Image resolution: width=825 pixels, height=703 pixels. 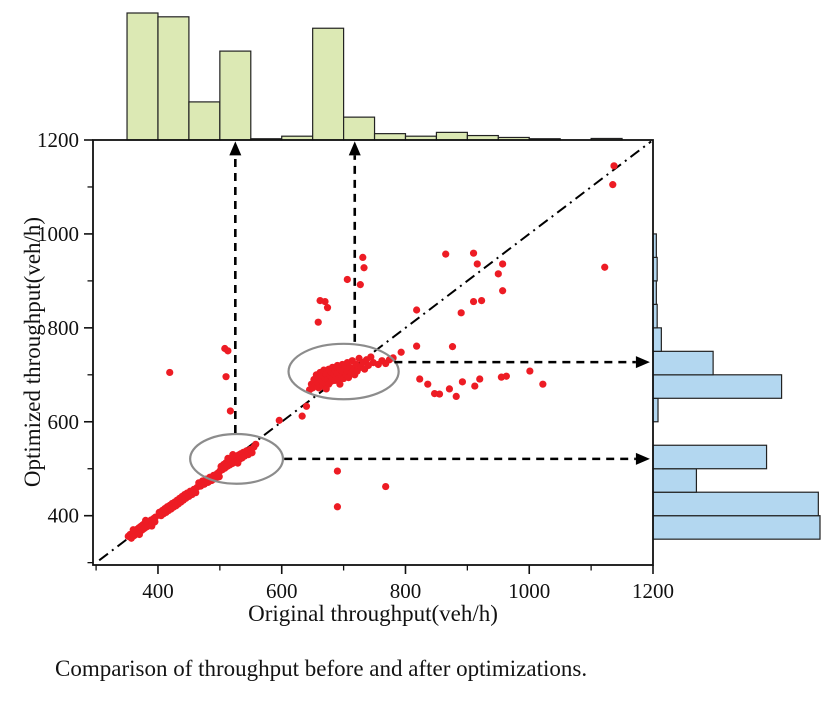 I want to click on y-tick-label: 1200, so click(x=58, y=140).